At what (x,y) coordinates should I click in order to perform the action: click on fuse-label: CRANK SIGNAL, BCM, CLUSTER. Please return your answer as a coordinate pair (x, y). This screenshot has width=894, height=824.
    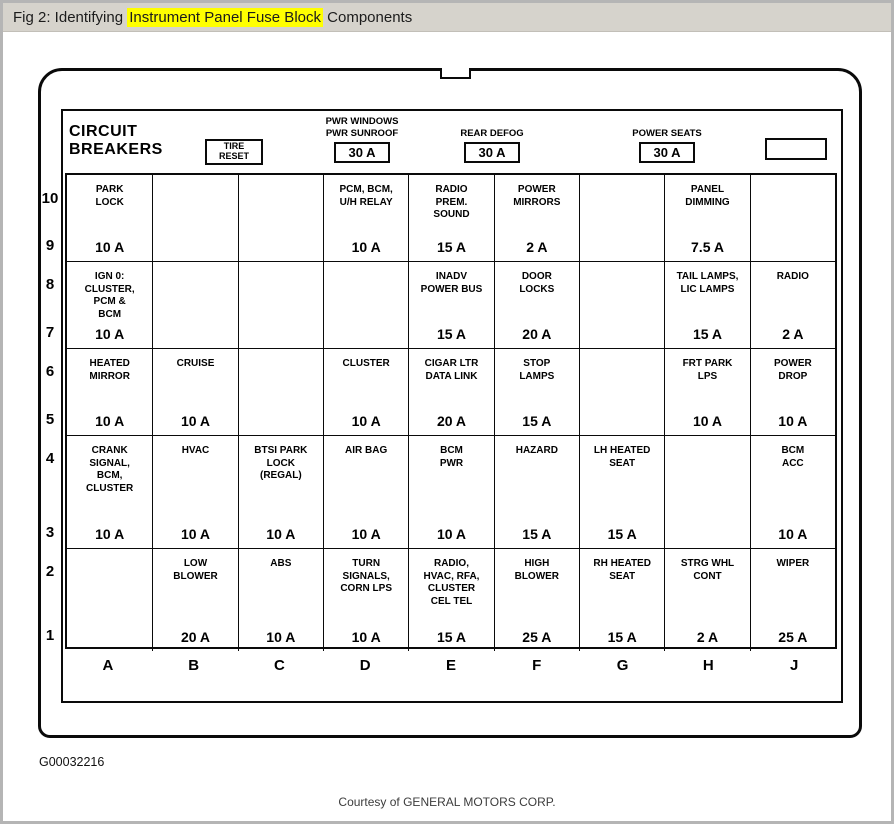
    Looking at the image, I should click on (110, 469).